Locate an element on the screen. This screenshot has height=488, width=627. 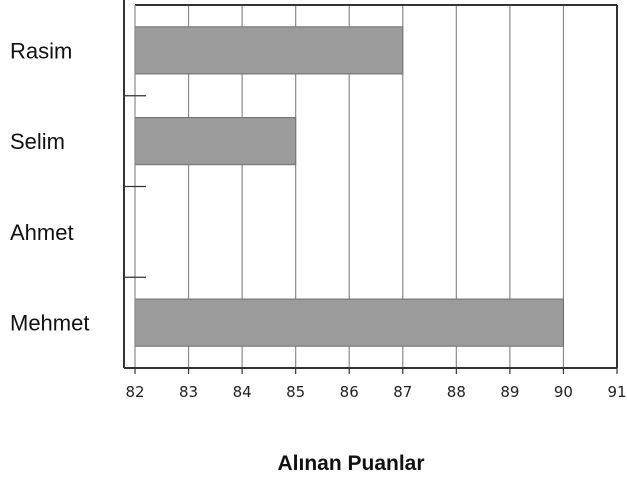
x-tick-label: 83 is located at coordinates (188, 392).